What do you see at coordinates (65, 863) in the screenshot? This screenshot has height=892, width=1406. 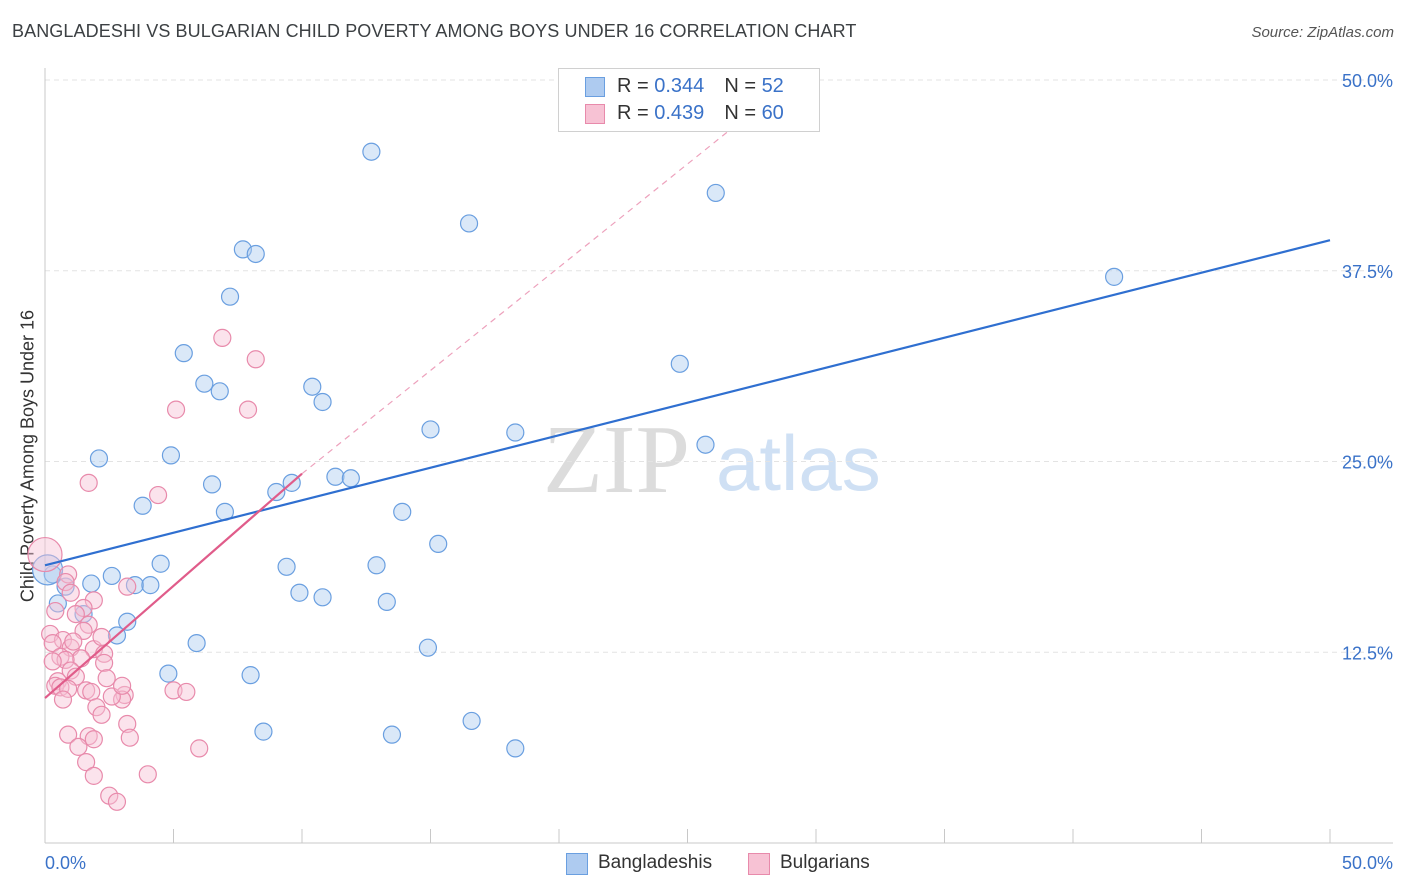 I see `x-tick-label: 0.0%` at bounding box center [65, 863].